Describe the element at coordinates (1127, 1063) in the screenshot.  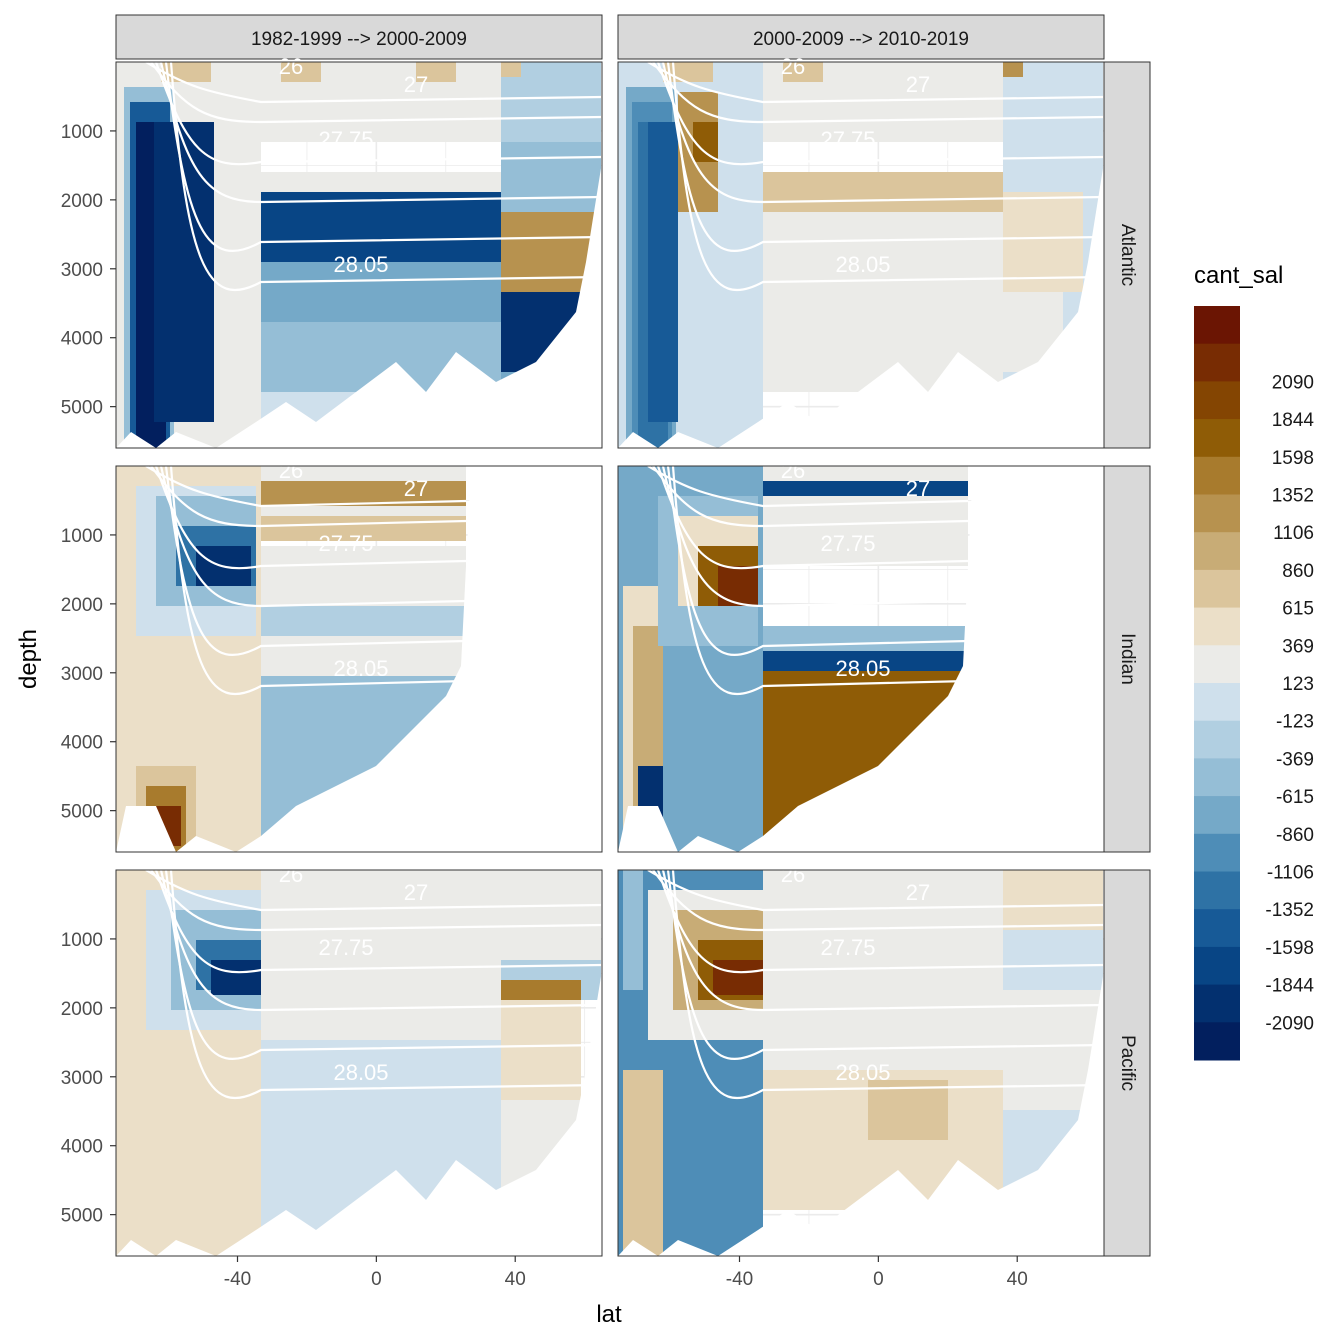
I see `facet-strip-row-3: Pacific` at that location.